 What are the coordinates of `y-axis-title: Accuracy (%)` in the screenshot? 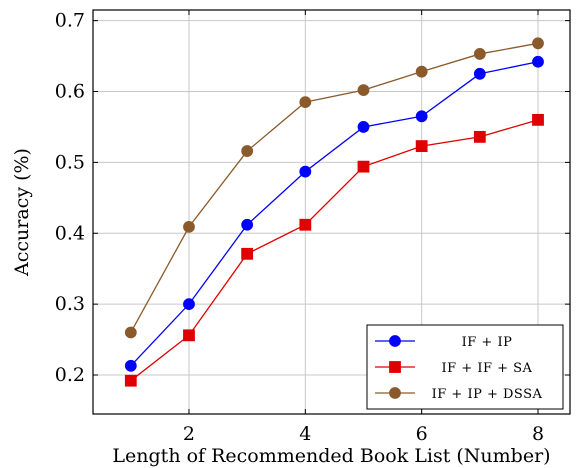 It's located at (22, 212).